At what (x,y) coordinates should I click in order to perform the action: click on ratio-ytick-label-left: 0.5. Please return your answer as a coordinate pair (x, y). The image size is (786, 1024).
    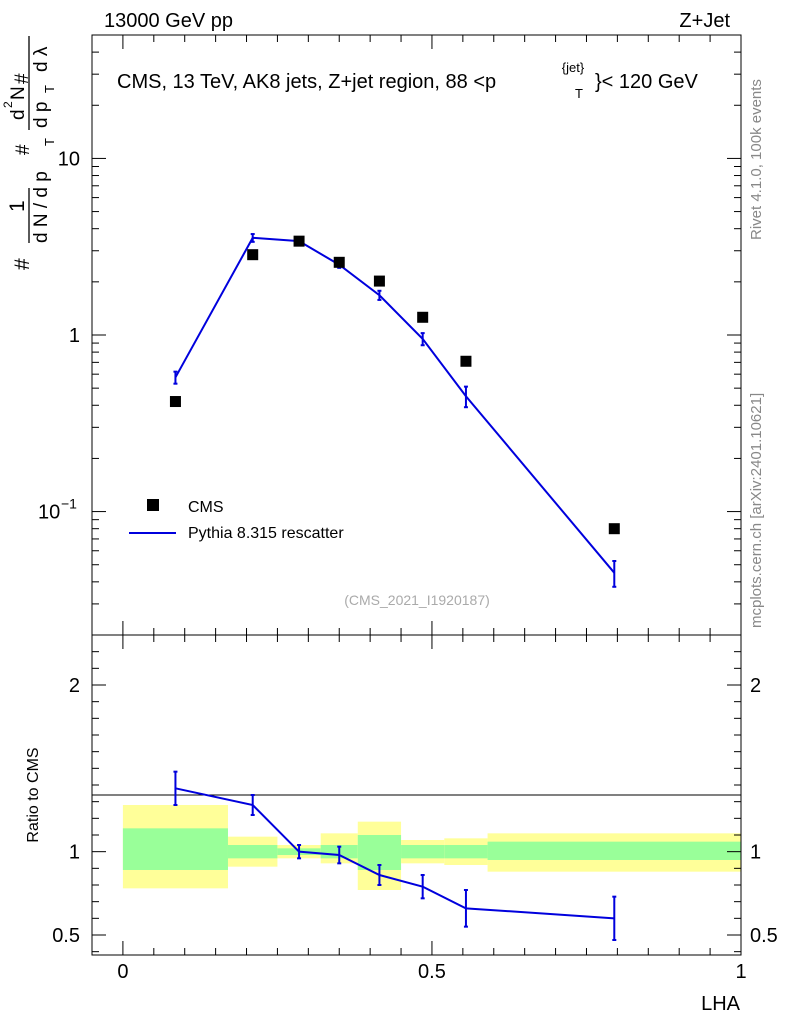
    Looking at the image, I should click on (66, 936).